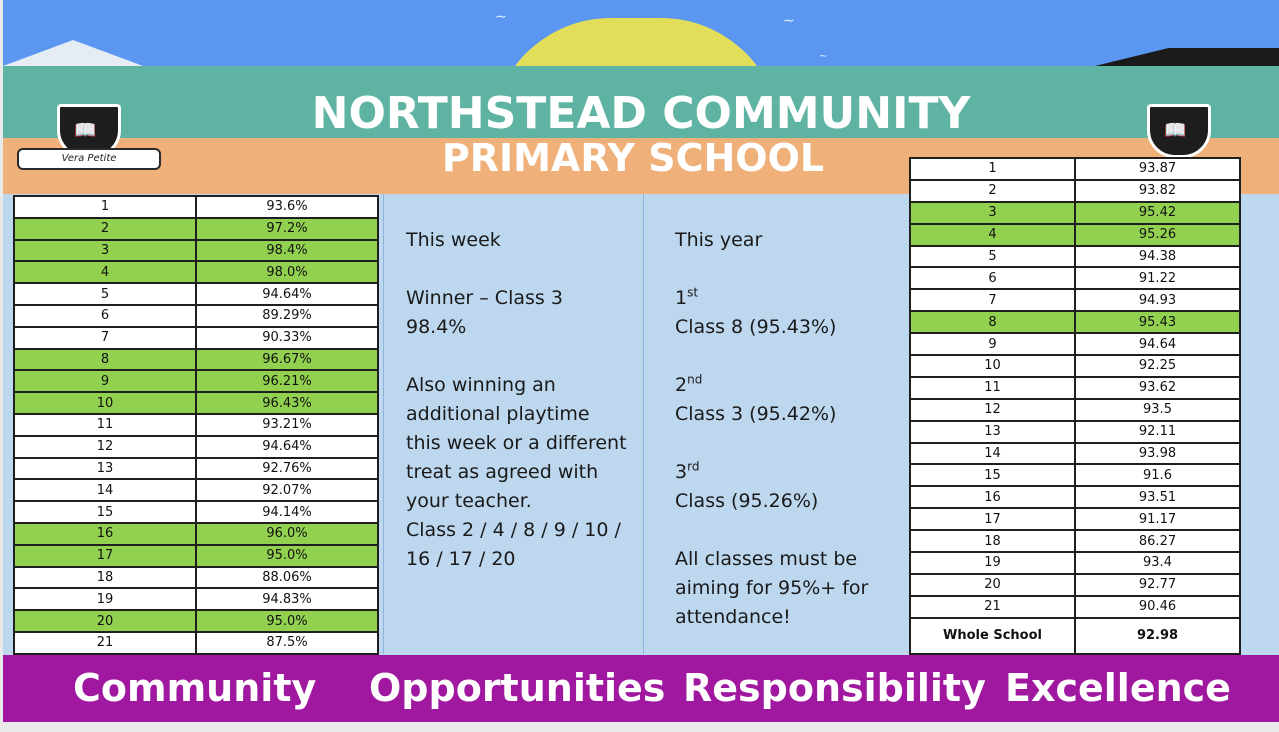 The image size is (1279, 732). I want to click on table-row: 12 93.5, so click(1075, 409).